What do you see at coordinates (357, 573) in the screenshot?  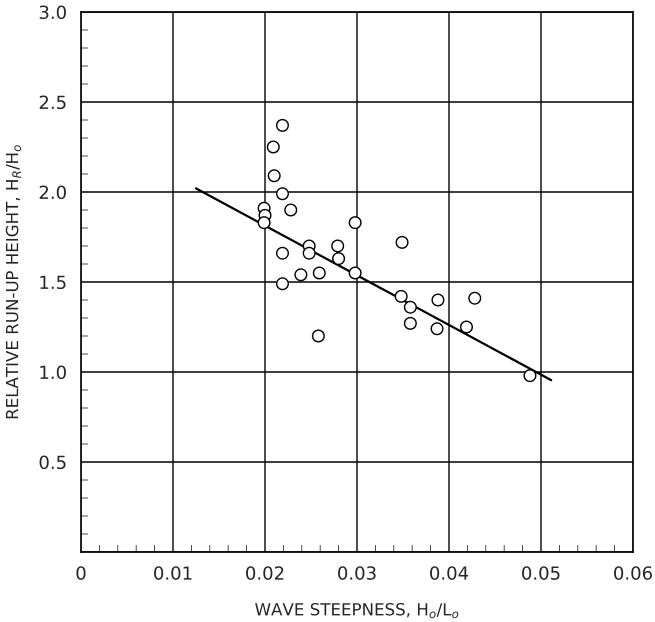 I see `x-tick-label: 0.03` at bounding box center [357, 573].